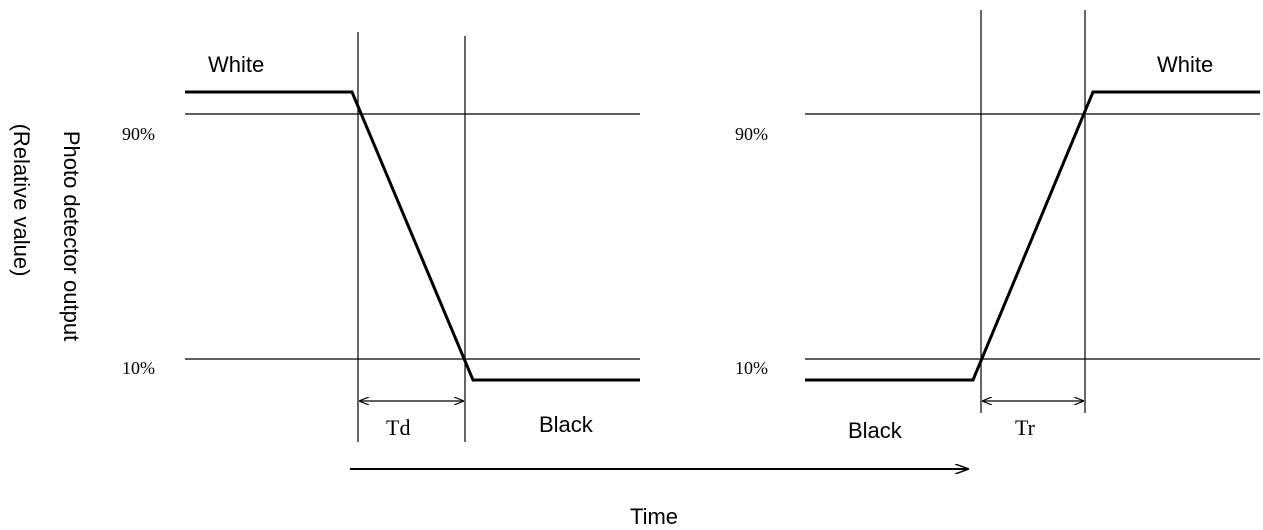  I want to click on td-label: Td, so click(398, 427).